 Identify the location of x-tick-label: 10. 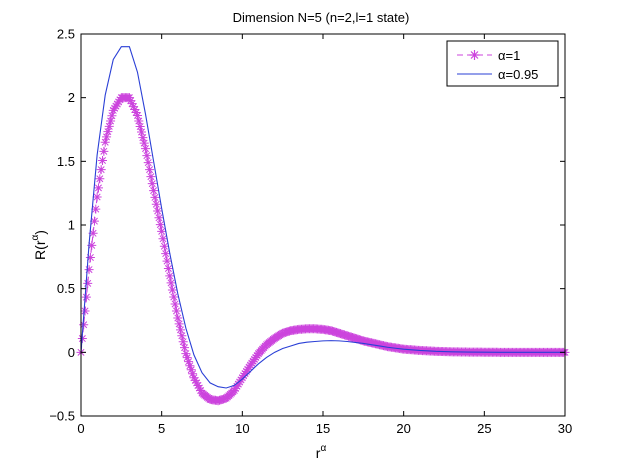
(242, 428).